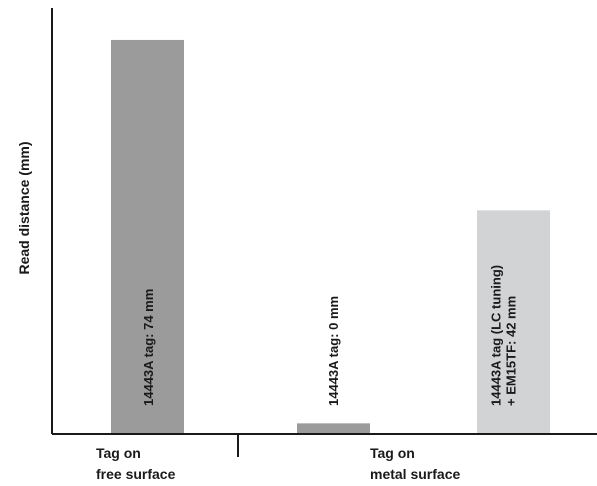 The height and width of the screenshot is (486, 597). I want to click on group-labels-group: Tag on free surface Tag on metal surface, so click(278, 463).